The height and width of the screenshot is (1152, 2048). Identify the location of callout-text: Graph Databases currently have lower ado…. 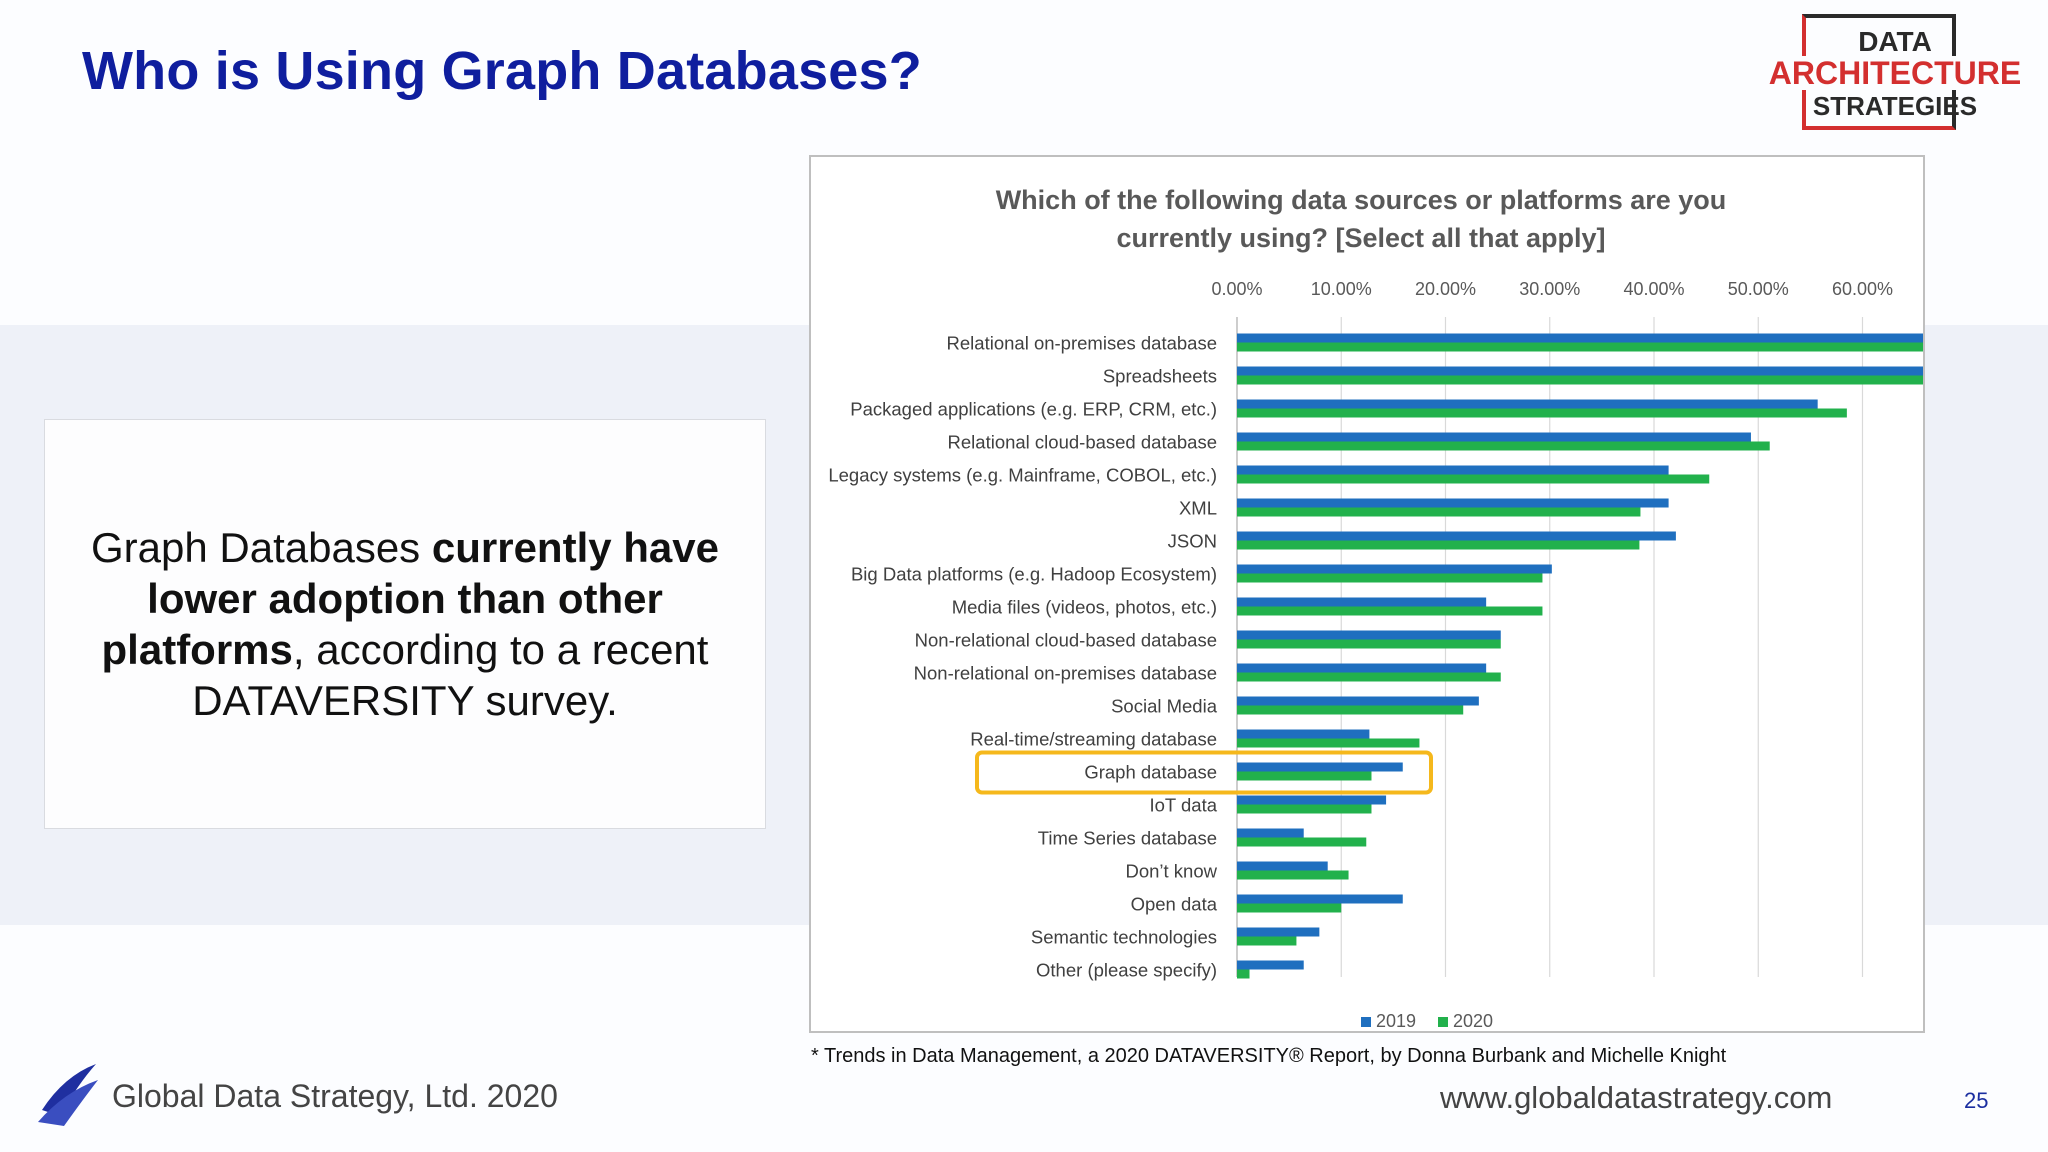
(405, 624).